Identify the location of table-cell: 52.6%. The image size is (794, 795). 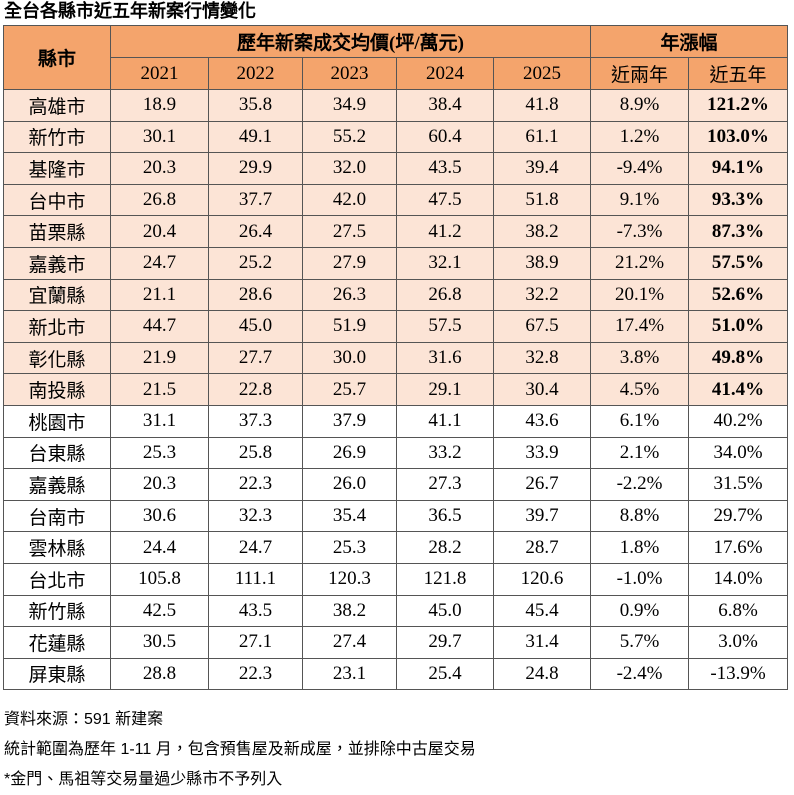
(738, 295).